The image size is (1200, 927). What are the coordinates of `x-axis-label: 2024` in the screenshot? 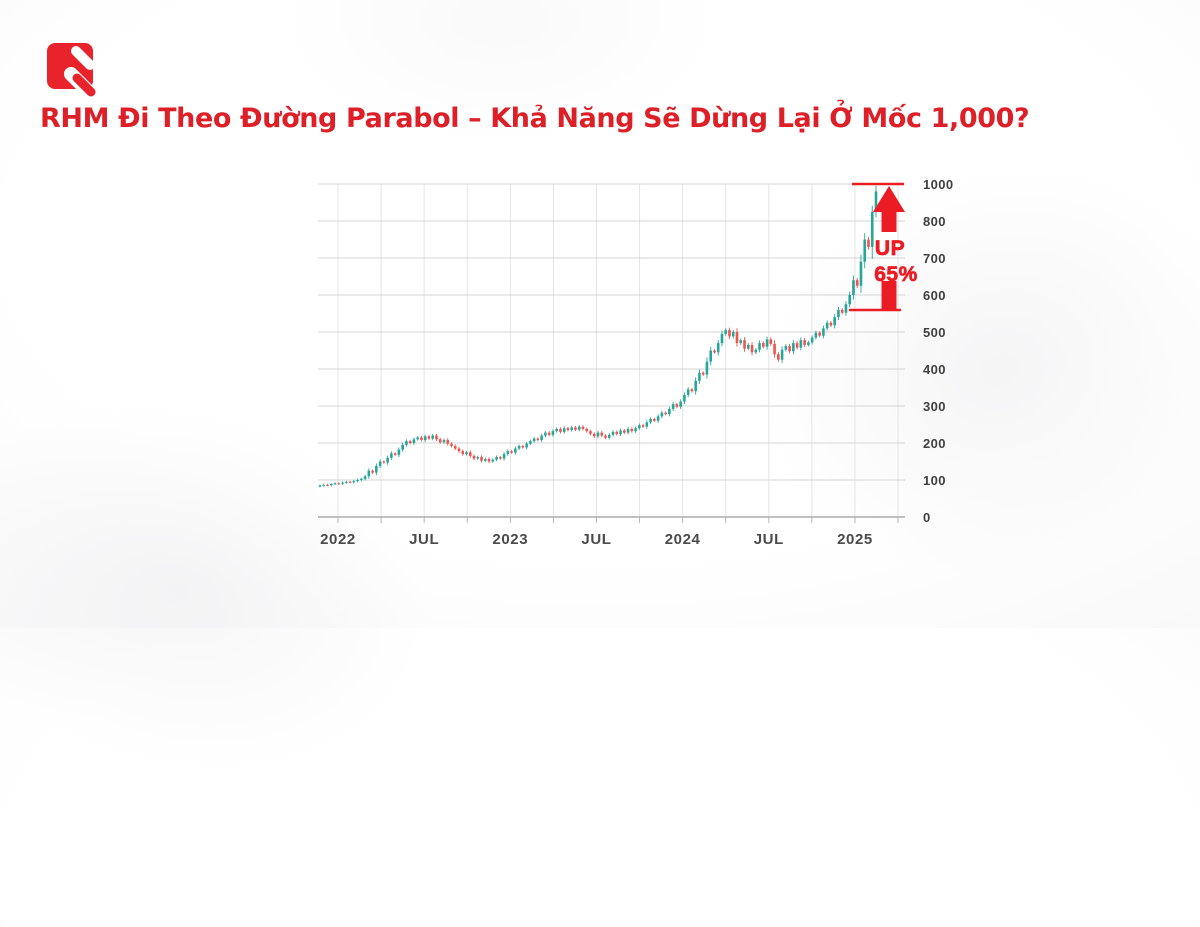 It's located at (683, 539).